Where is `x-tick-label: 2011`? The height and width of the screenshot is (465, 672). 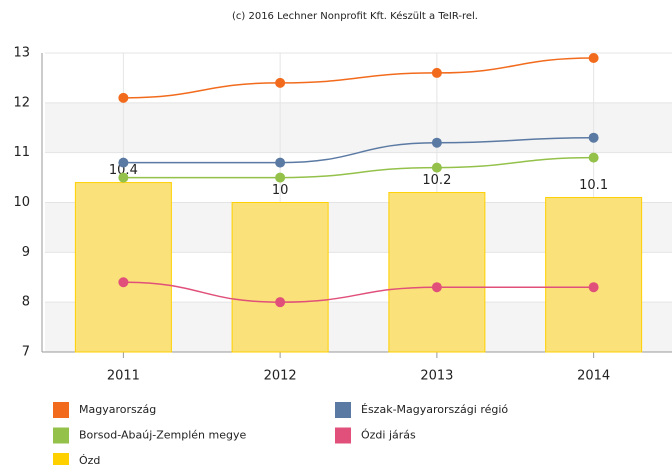 x-tick-label: 2011 is located at coordinates (123, 376).